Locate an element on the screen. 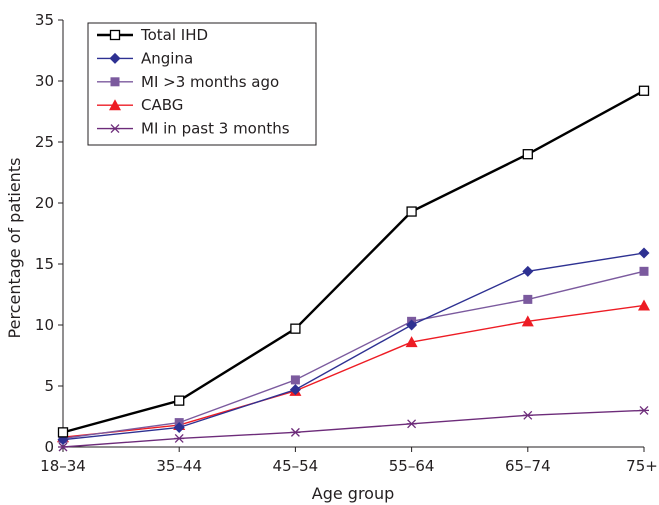 The width and height of the screenshot is (659, 505). y-tick-label: 15 is located at coordinates (44, 264).